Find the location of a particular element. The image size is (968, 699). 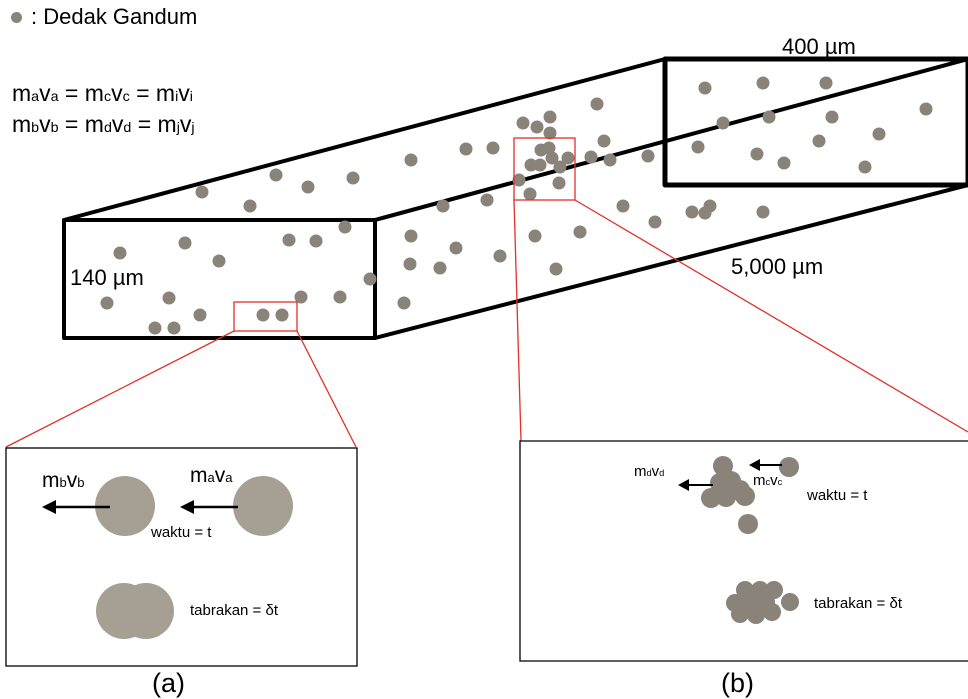

inset-a-particles is located at coordinates (194, 557).